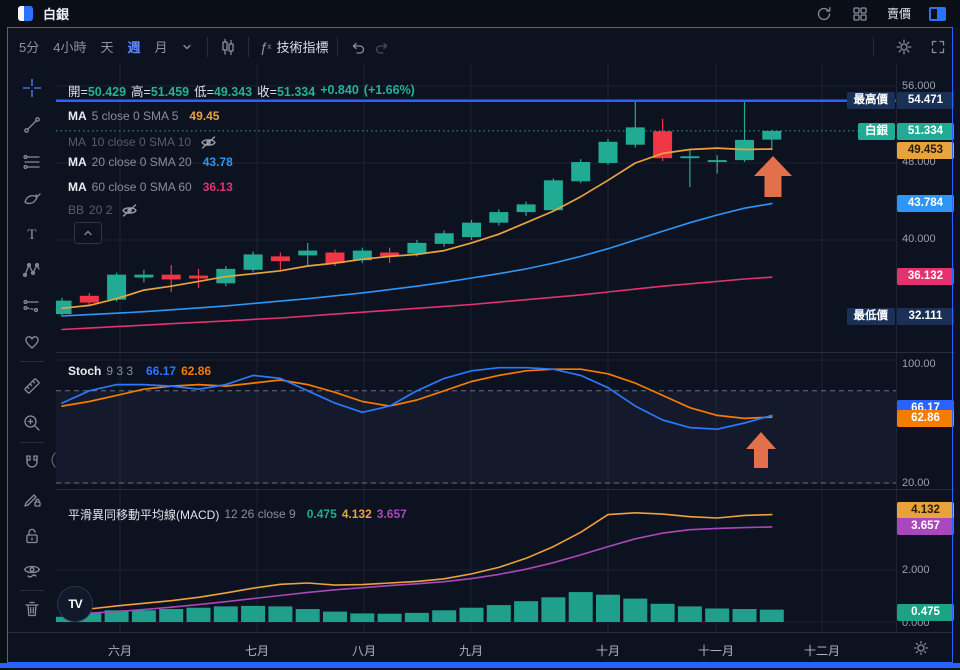 The width and height of the screenshot is (960, 670). Describe the element at coordinates (938, 47) in the screenshot. I see `fullscreen-icon` at that location.